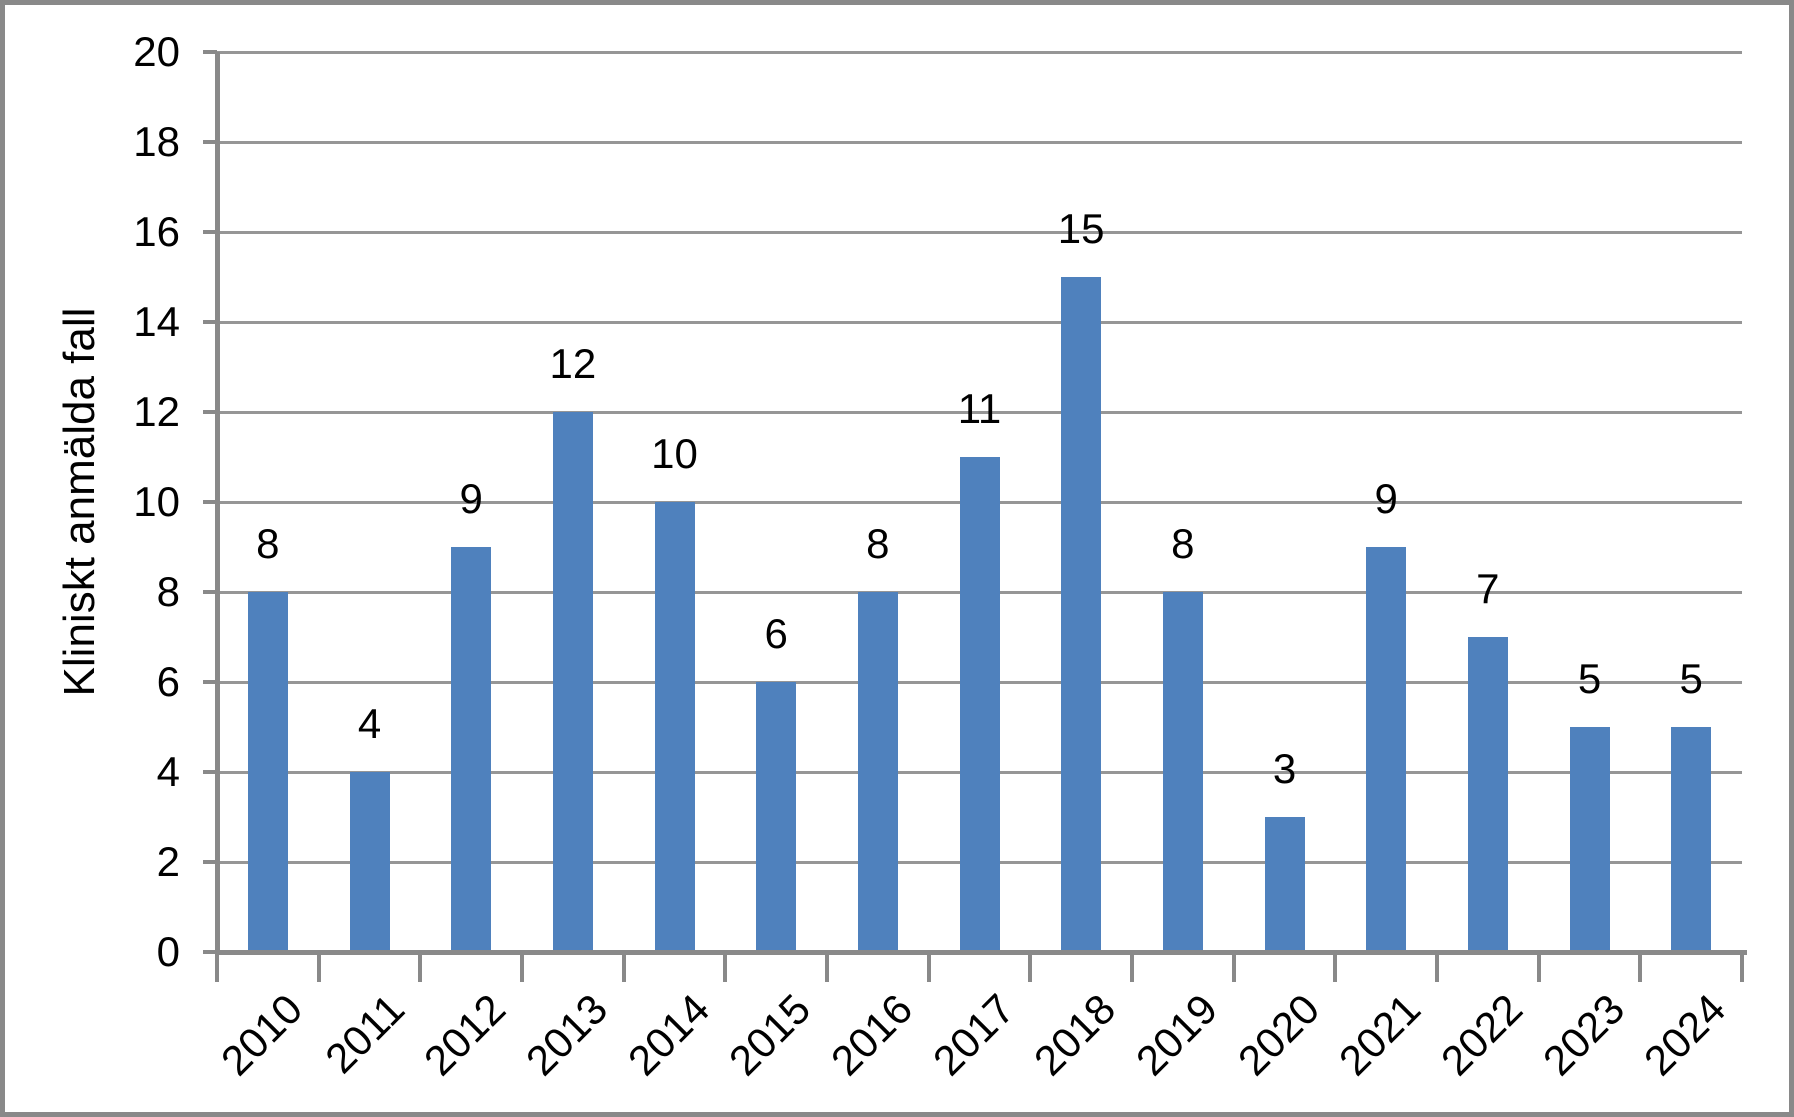 Image resolution: width=1794 pixels, height=1117 pixels. I want to click on y-tick-label: 18, so click(156, 141).